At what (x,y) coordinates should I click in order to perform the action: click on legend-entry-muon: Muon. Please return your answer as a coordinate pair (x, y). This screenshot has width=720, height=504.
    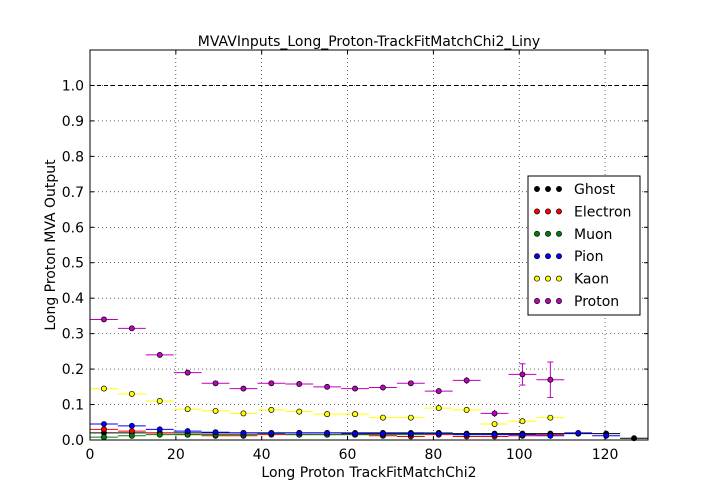
    Looking at the image, I should click on (573, 235).